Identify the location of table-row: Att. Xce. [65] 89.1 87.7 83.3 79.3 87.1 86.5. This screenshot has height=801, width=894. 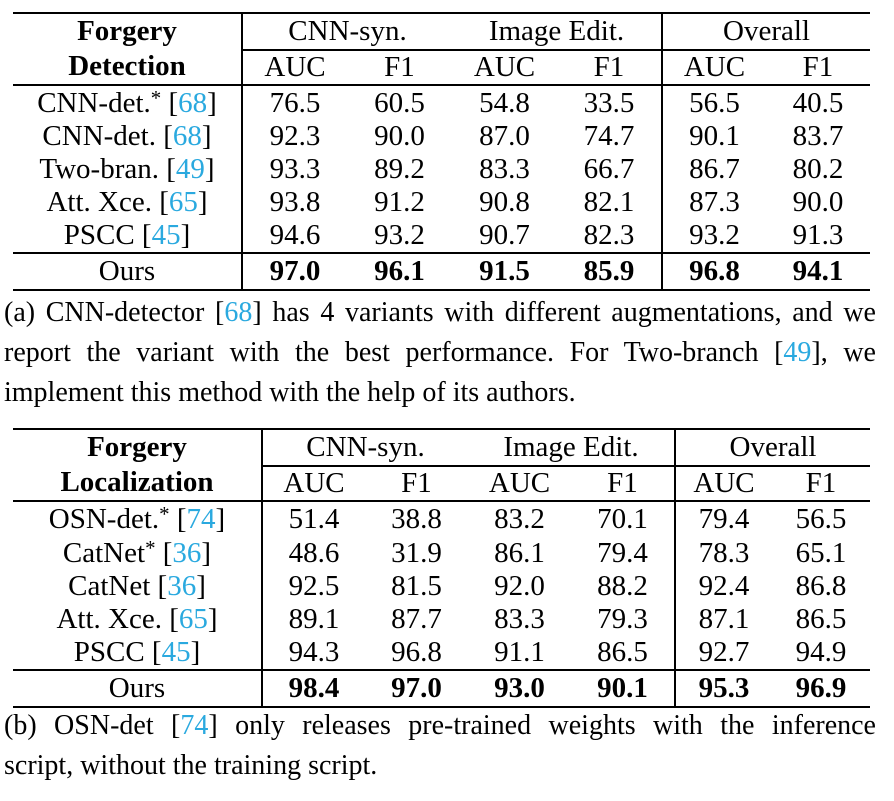
(441, 620).